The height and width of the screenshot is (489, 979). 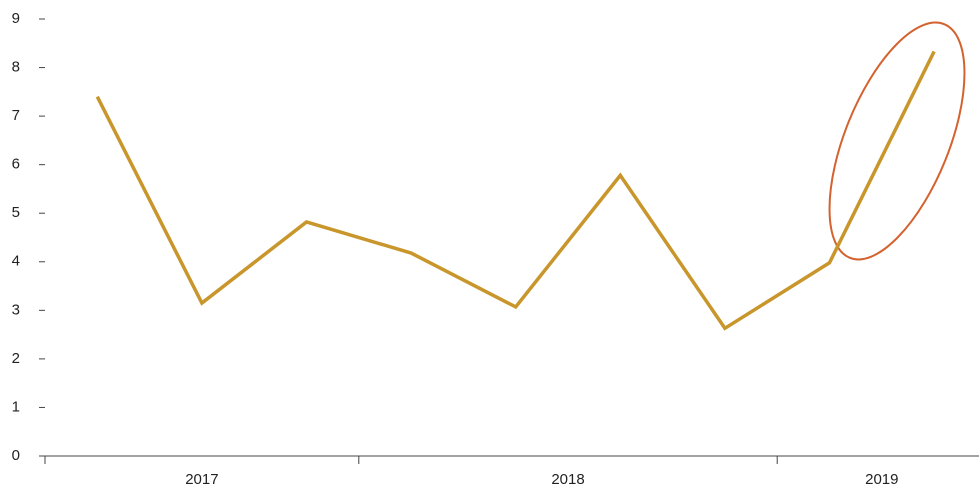 What do you see at coordinates (16, 309) in the screenshot?
I see `y-tick-label: 3` at bounding box center [16, 309].